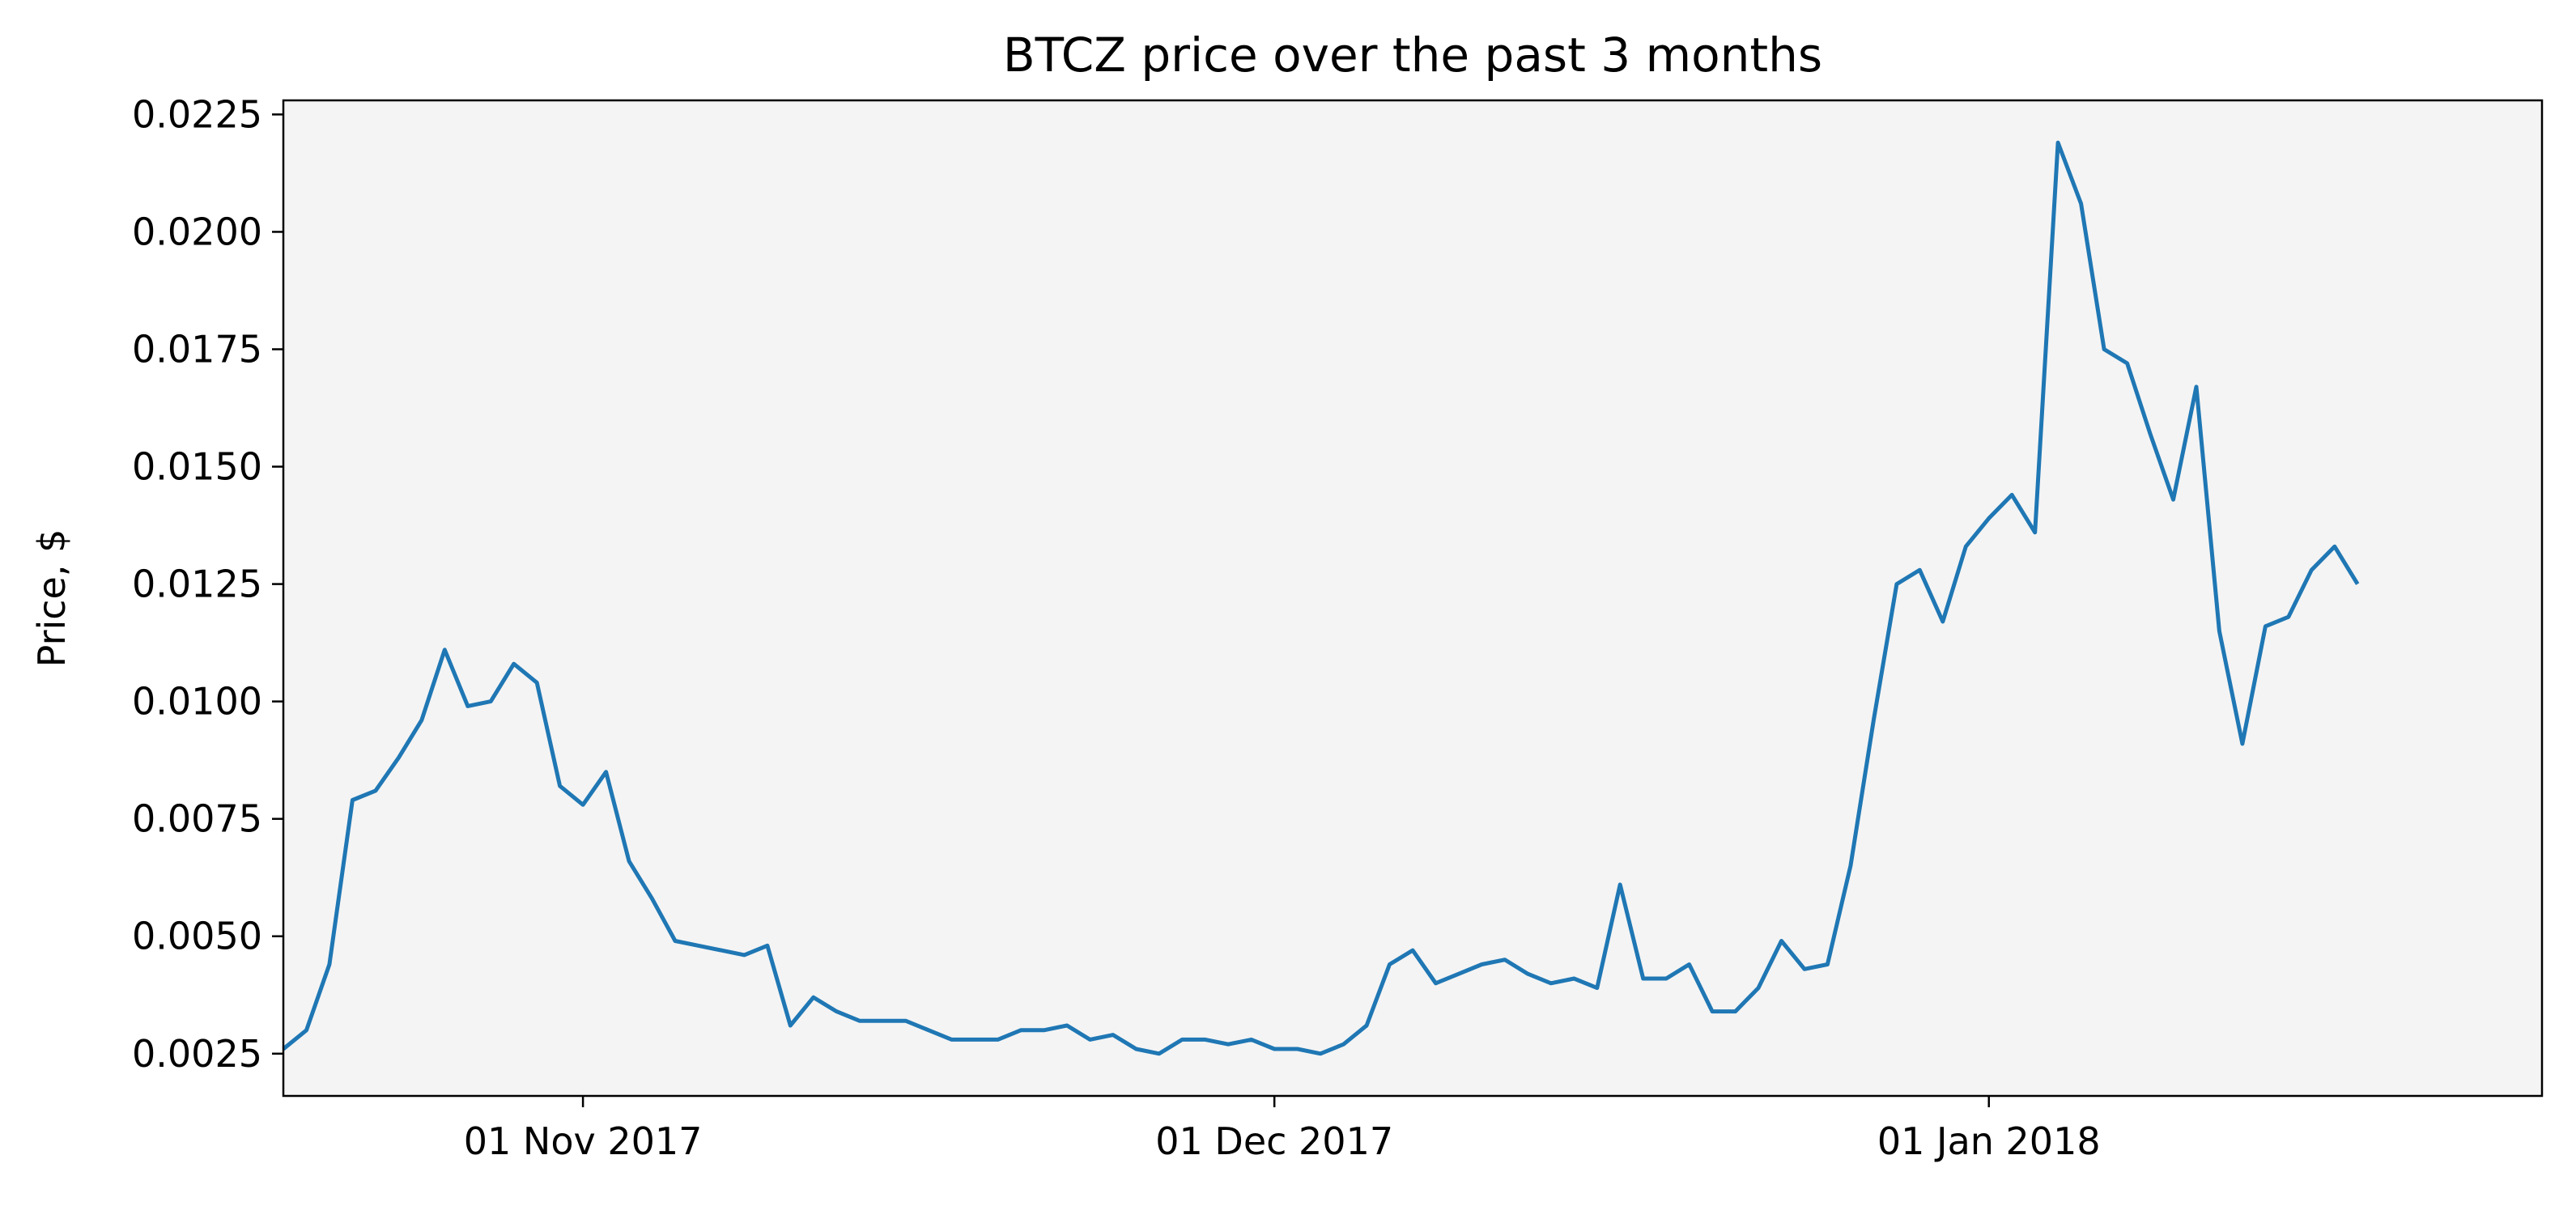 This screenshot has height=1206, width=2576. I want to click on y-tick-label: 0.0150, so click(197, 467).